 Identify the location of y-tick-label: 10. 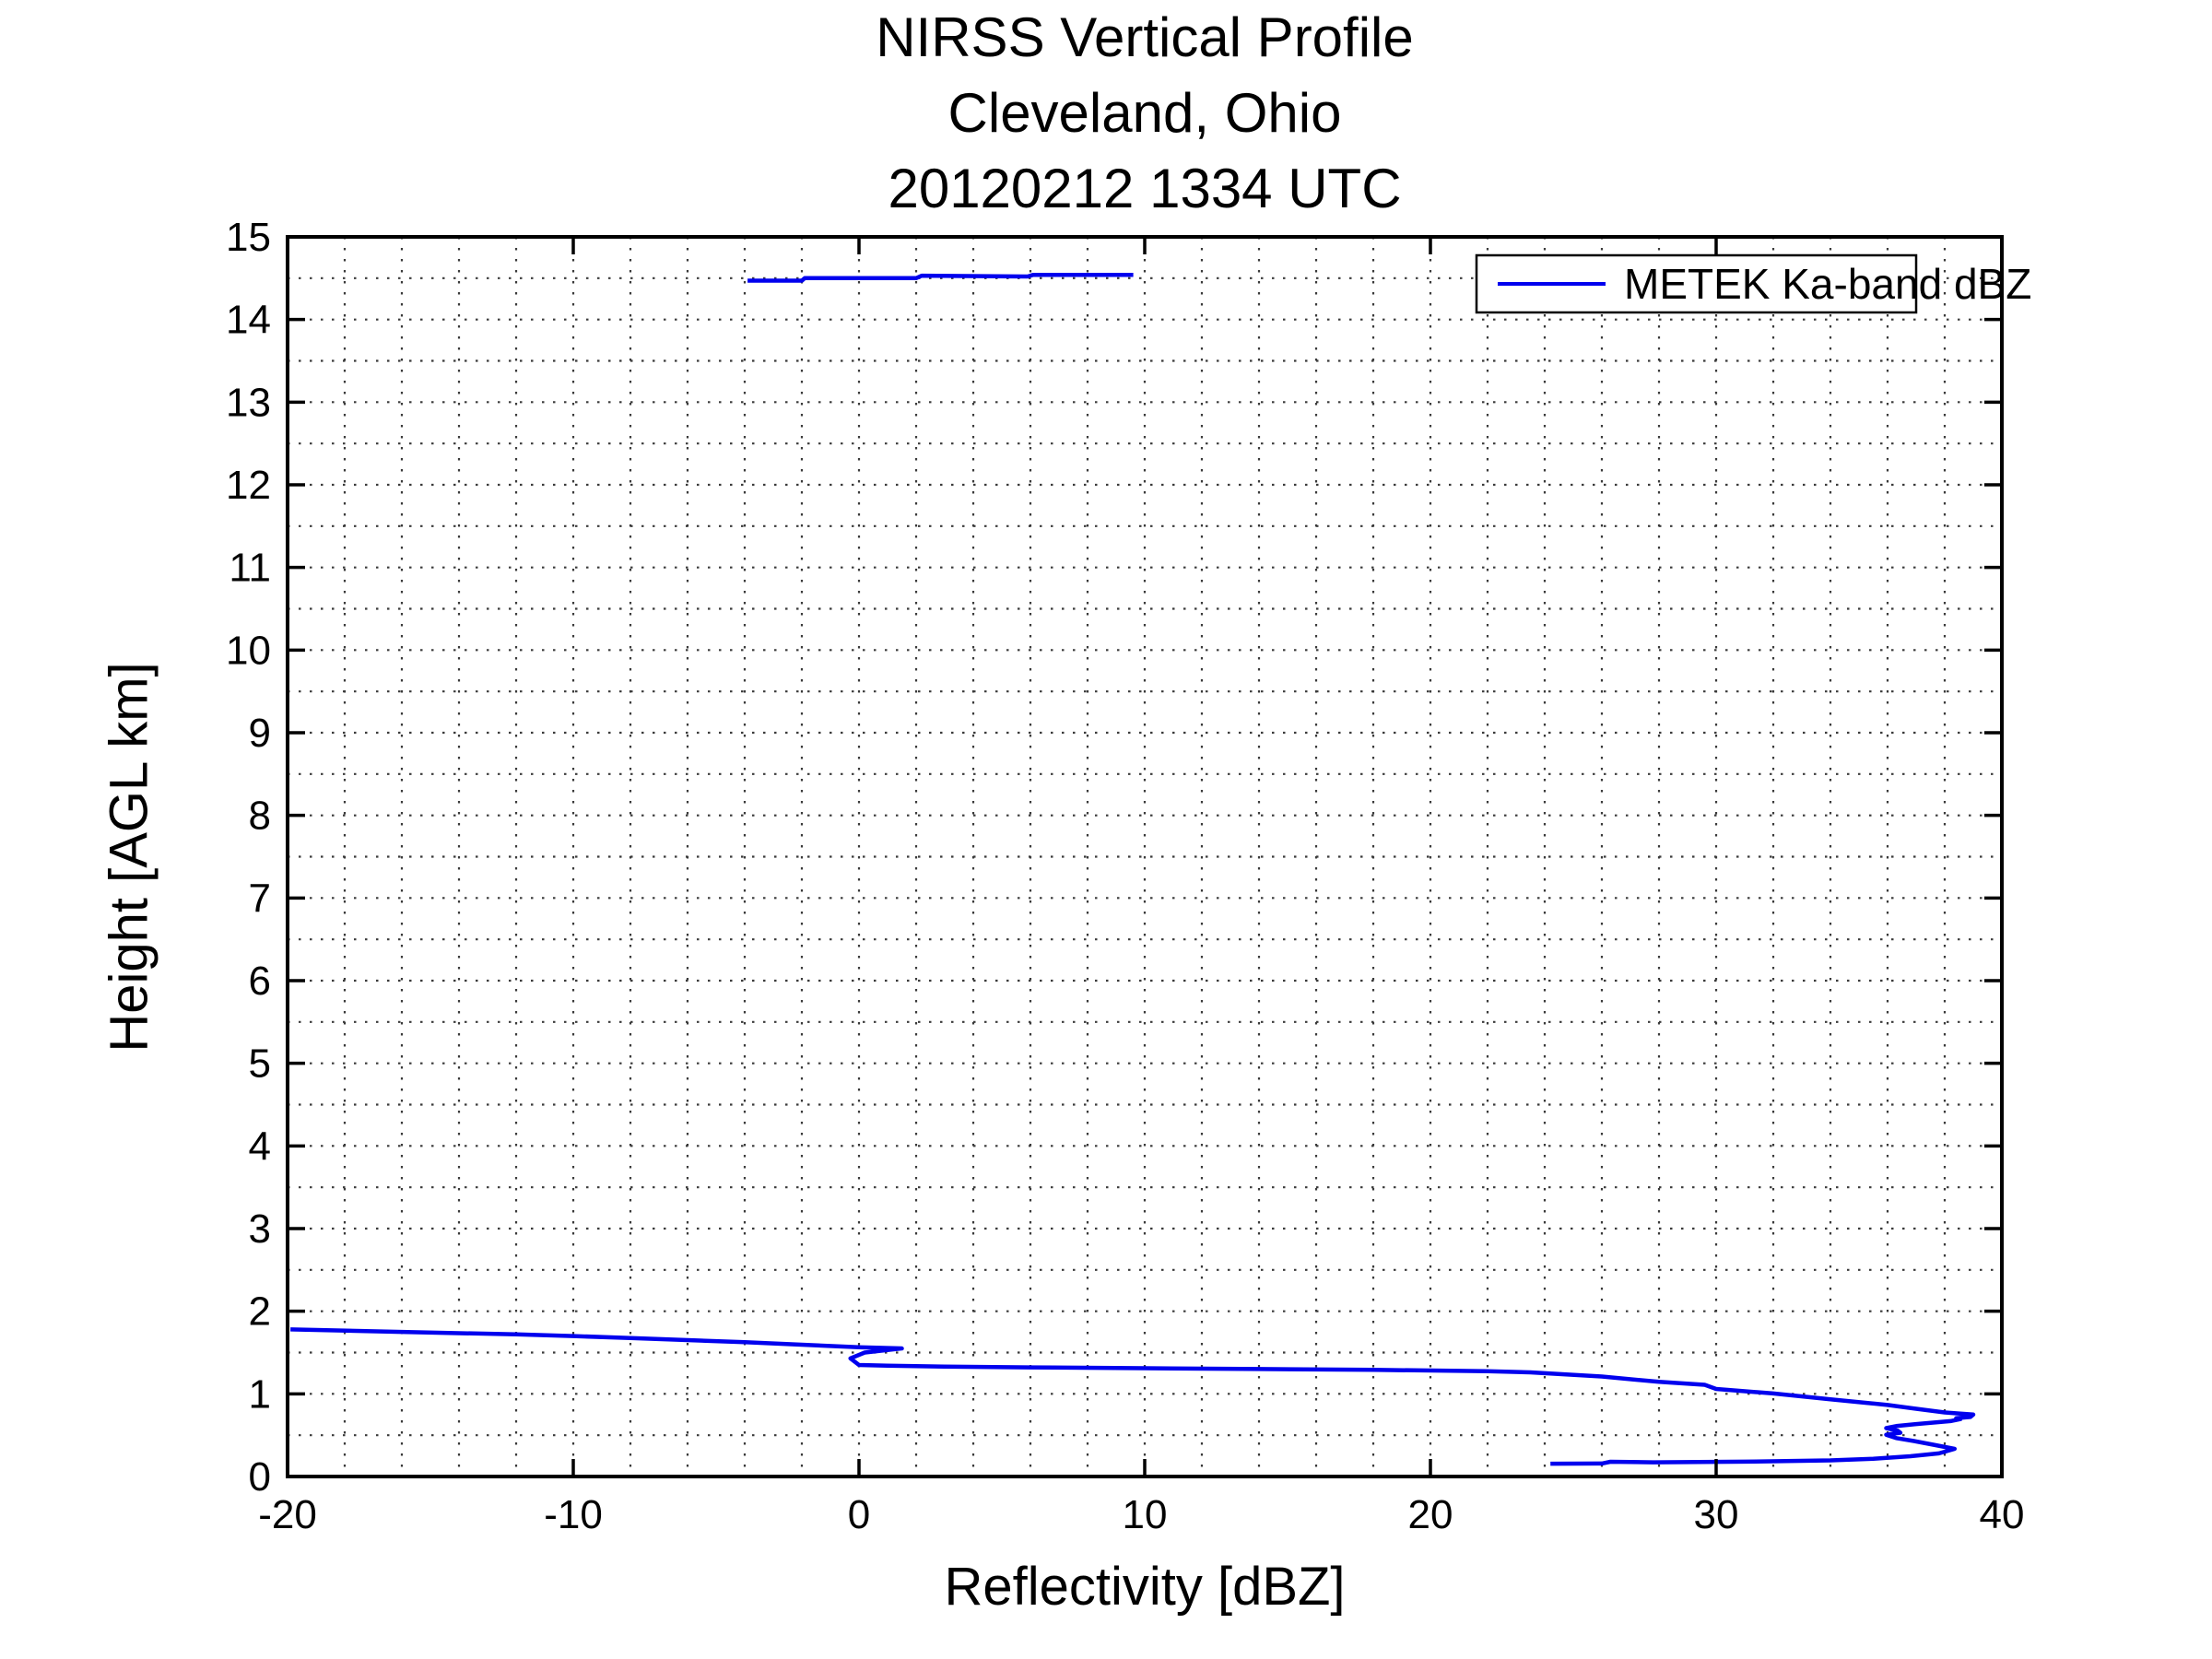
(248, 650).